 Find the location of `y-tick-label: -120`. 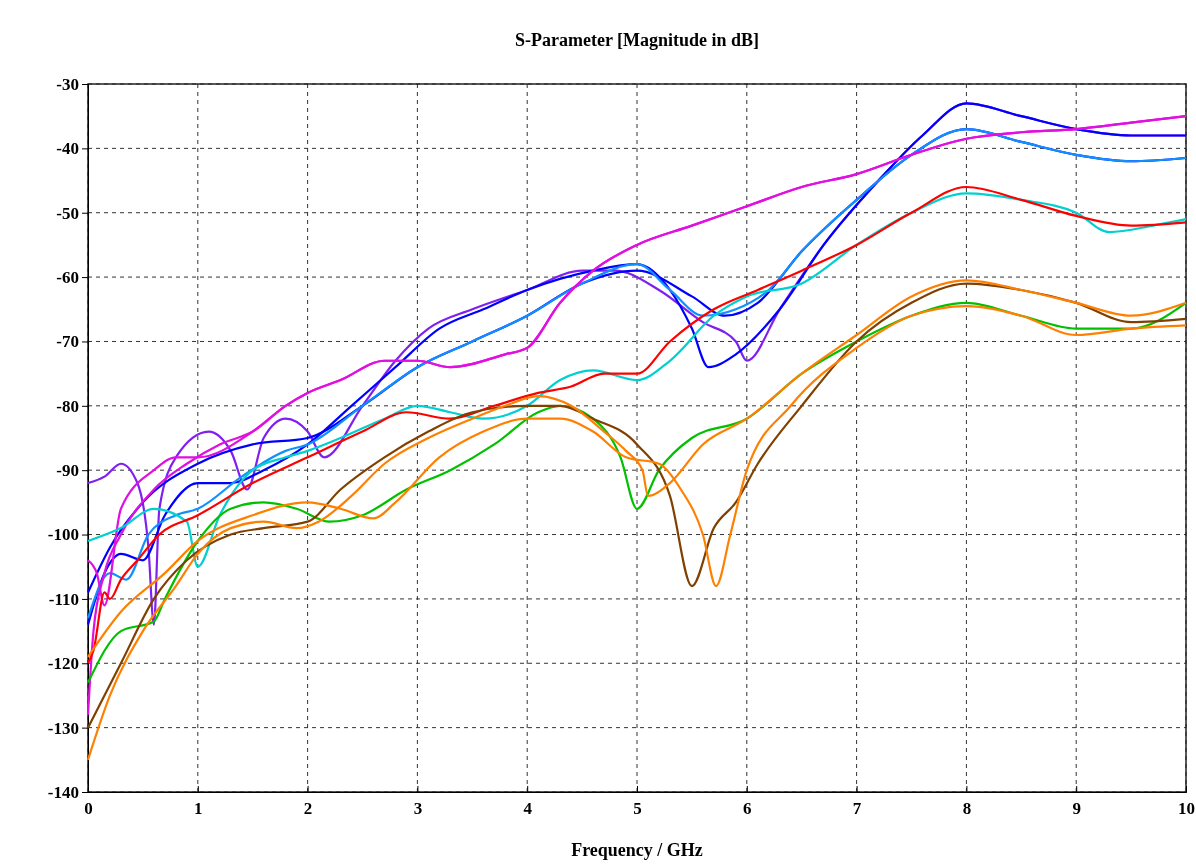

y-tick-label: -120 is located at coordinates (63, 664).